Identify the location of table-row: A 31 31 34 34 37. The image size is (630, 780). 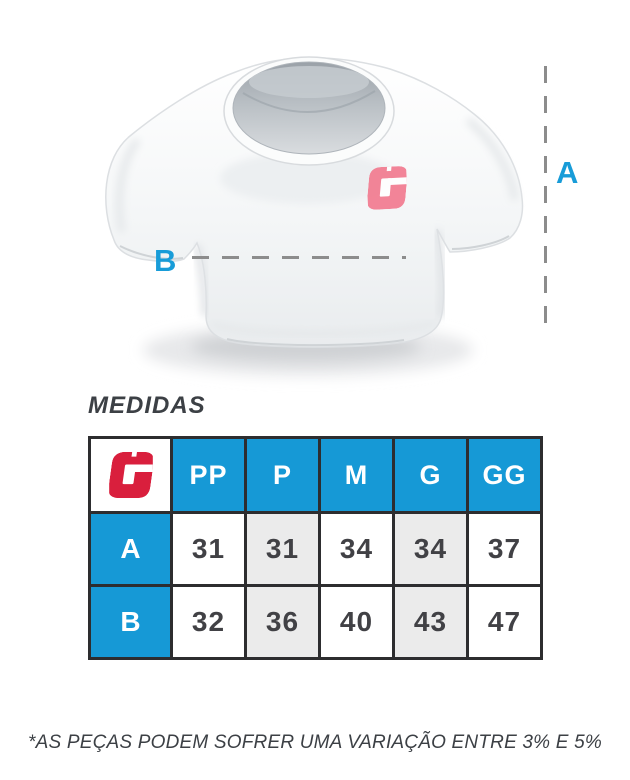
(315, 549).